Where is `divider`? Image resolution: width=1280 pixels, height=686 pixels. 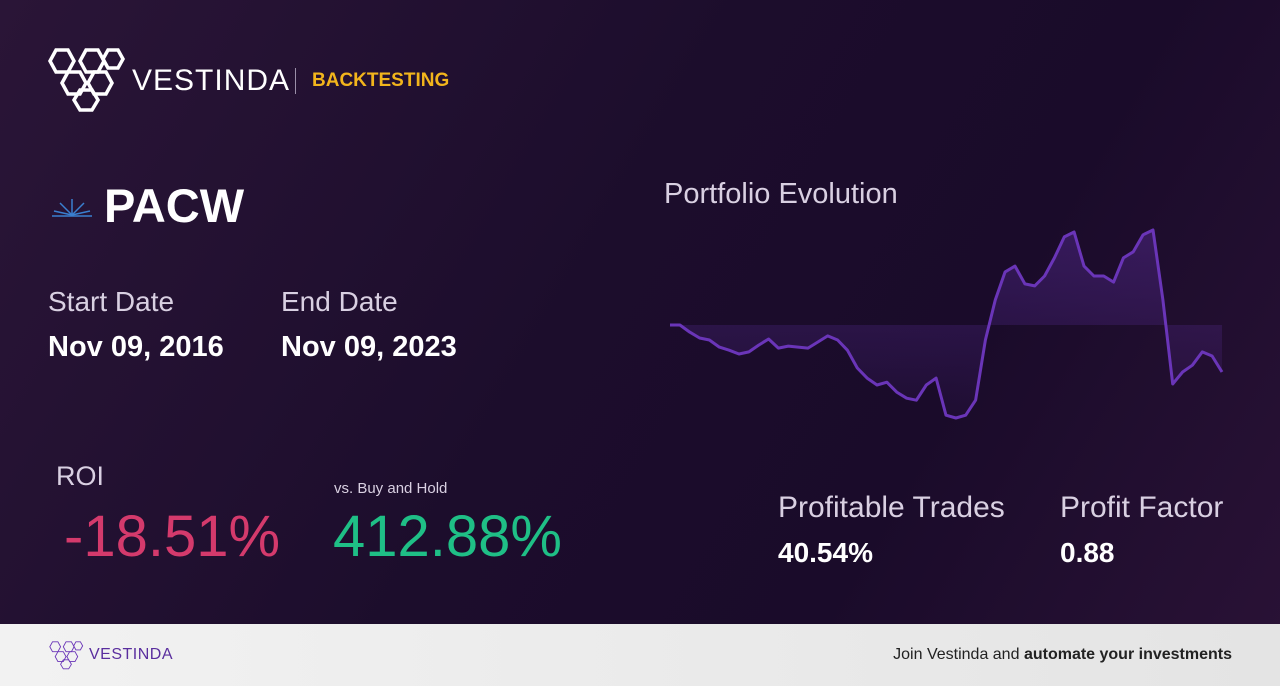
divider is located at coordinates (295, 81).